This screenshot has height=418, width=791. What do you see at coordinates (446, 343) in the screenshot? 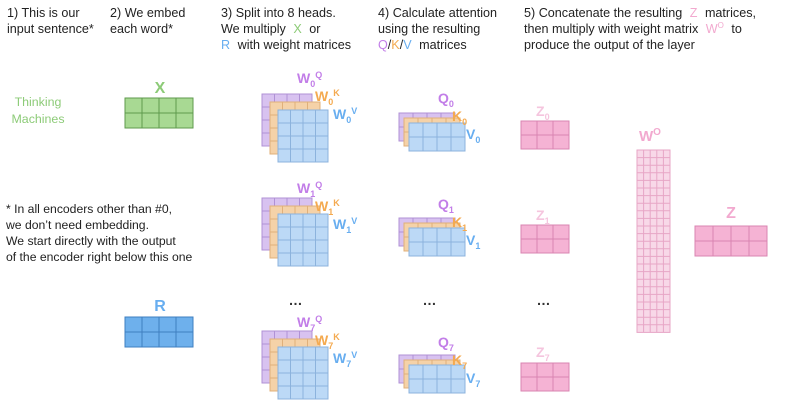
I see `q7-label: Q7` at bounding box center [446, 343].